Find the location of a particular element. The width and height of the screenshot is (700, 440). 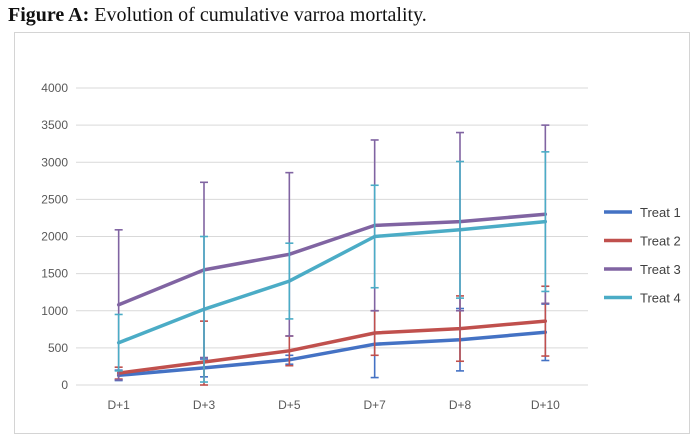

legend-label-3: Treat 3 is located at coordinates (660, 269).